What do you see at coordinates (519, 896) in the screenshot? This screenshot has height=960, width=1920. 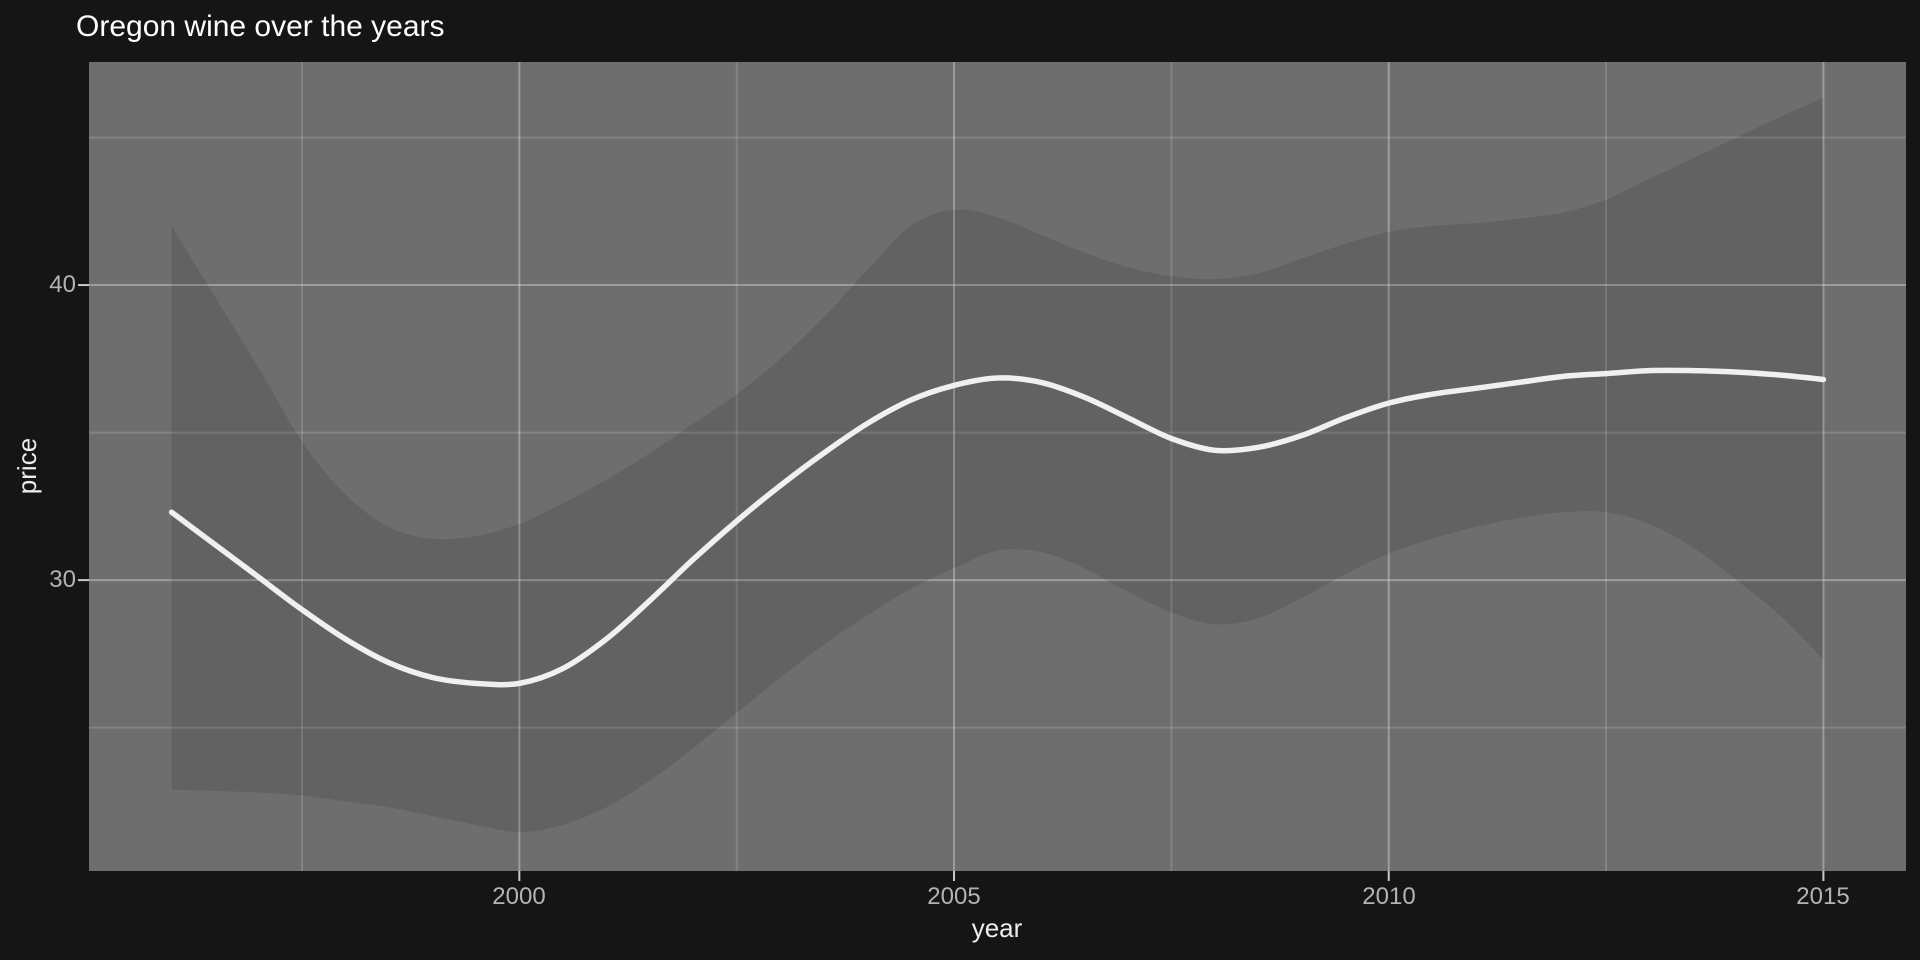 I see `x-tick-label-2000: 2000` at bounding box center [519, 896].